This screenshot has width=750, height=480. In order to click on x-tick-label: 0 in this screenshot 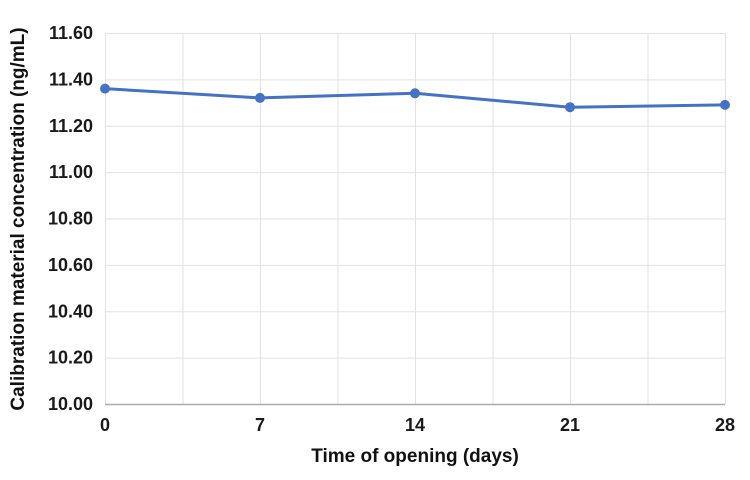, I will do `click(105, 425)`.